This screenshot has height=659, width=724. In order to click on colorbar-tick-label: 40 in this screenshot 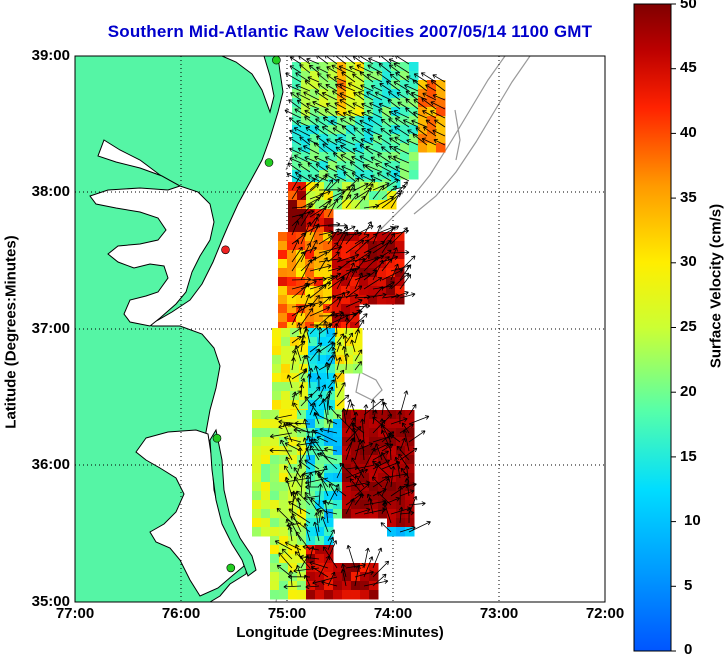, I will do `click(688, 132)`.